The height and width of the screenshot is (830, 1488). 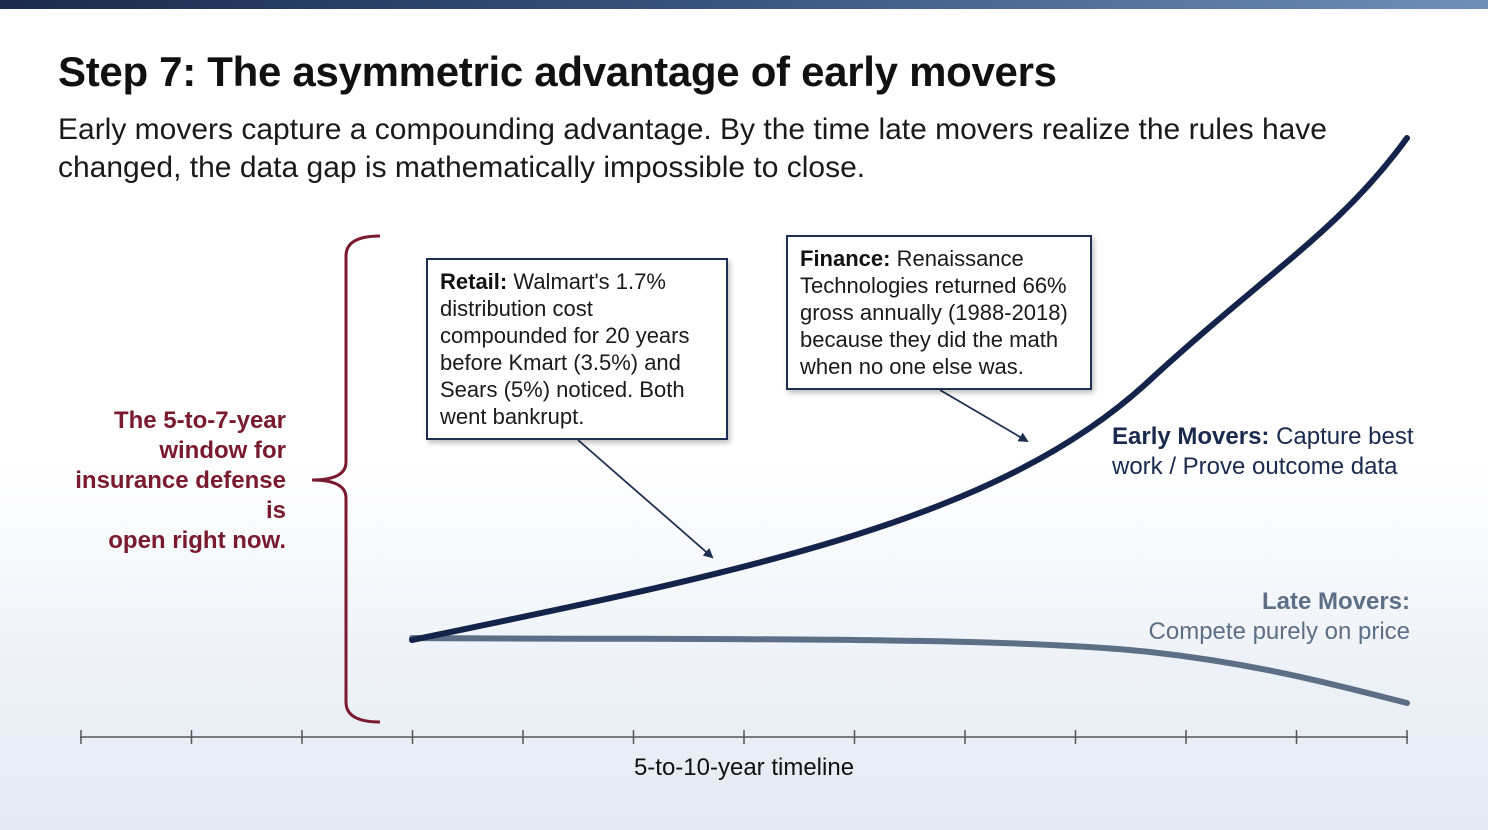 What do you see at coordinates (199, 420) in the screenshot?
I see `window-label-line: The 5-to-7-year` at bounding box center [199, 420].